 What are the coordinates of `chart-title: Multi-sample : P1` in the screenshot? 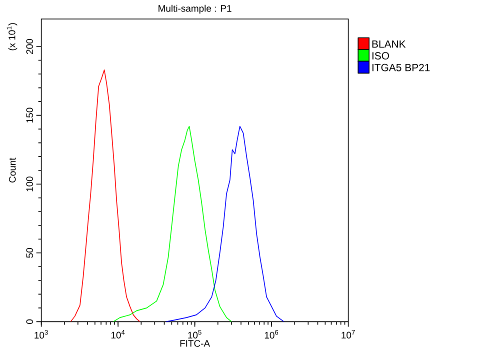 It's located at (195, 9).